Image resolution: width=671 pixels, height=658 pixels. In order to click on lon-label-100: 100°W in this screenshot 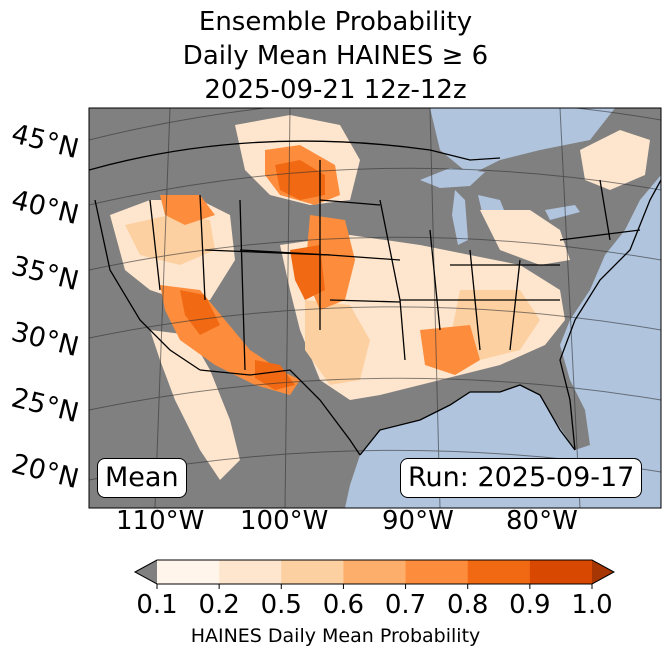, I will do `click(284, 521)`.